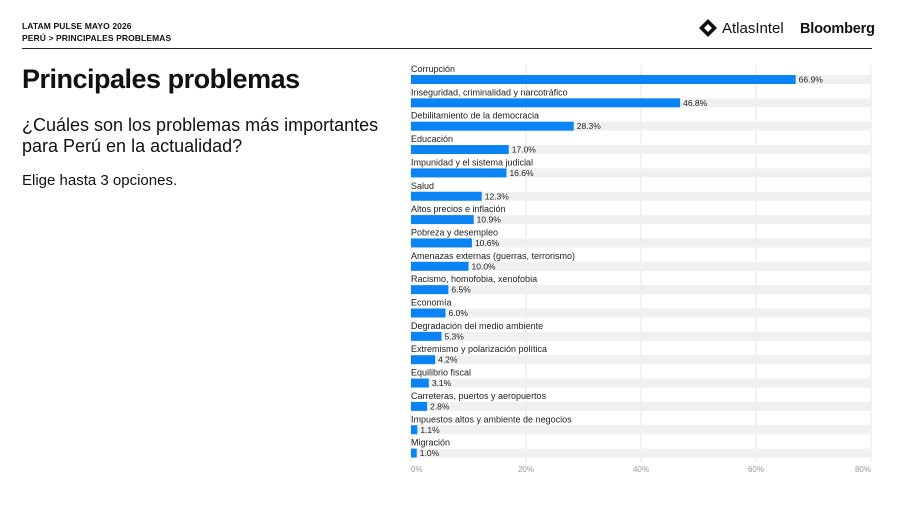 The height and width of the screenshot is (505, 900). Describe the element at coordinates (432, 139) in the screenshot. I see `category-label: Educación` at that location.